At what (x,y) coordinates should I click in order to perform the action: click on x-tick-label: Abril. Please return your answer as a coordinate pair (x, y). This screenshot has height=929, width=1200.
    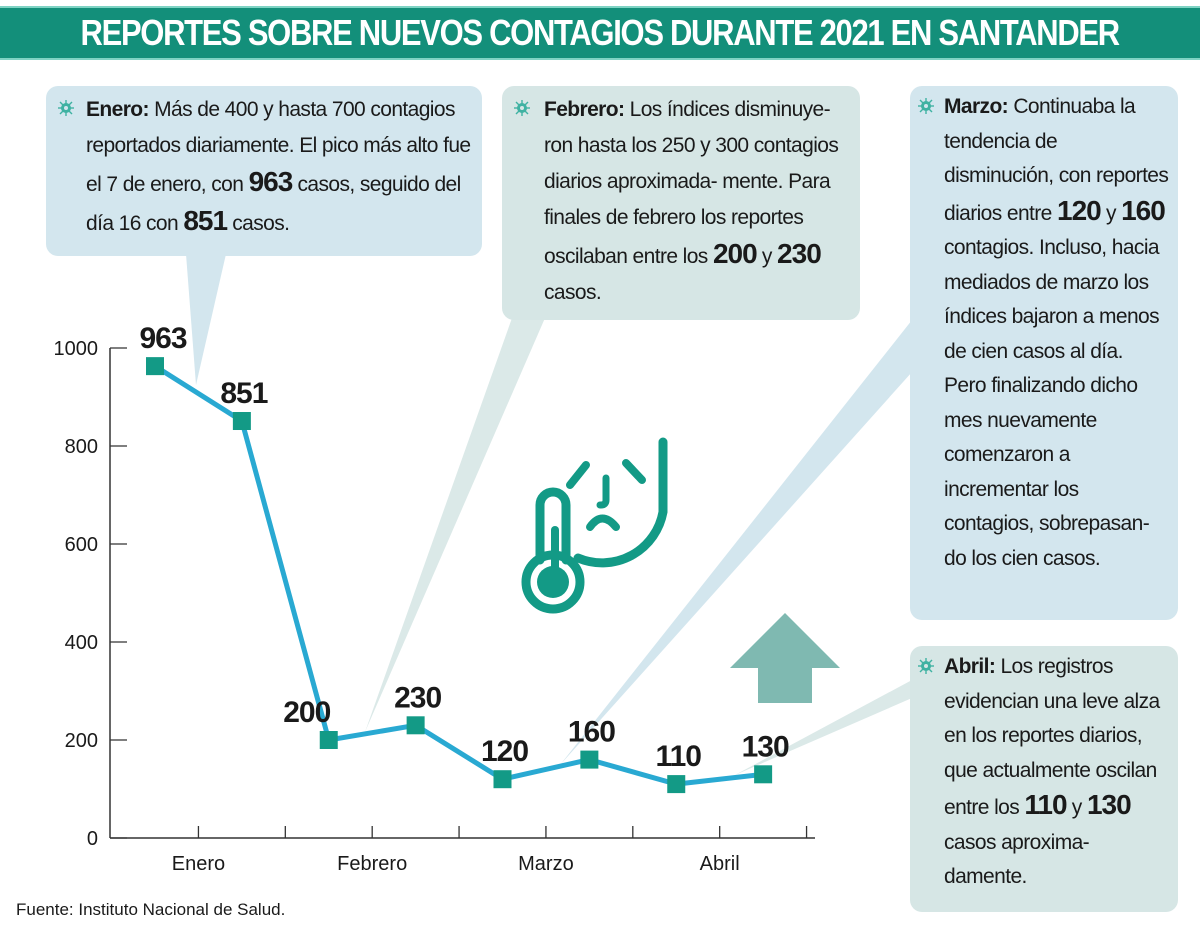
    Looking at the image, I should click on (720, 864).